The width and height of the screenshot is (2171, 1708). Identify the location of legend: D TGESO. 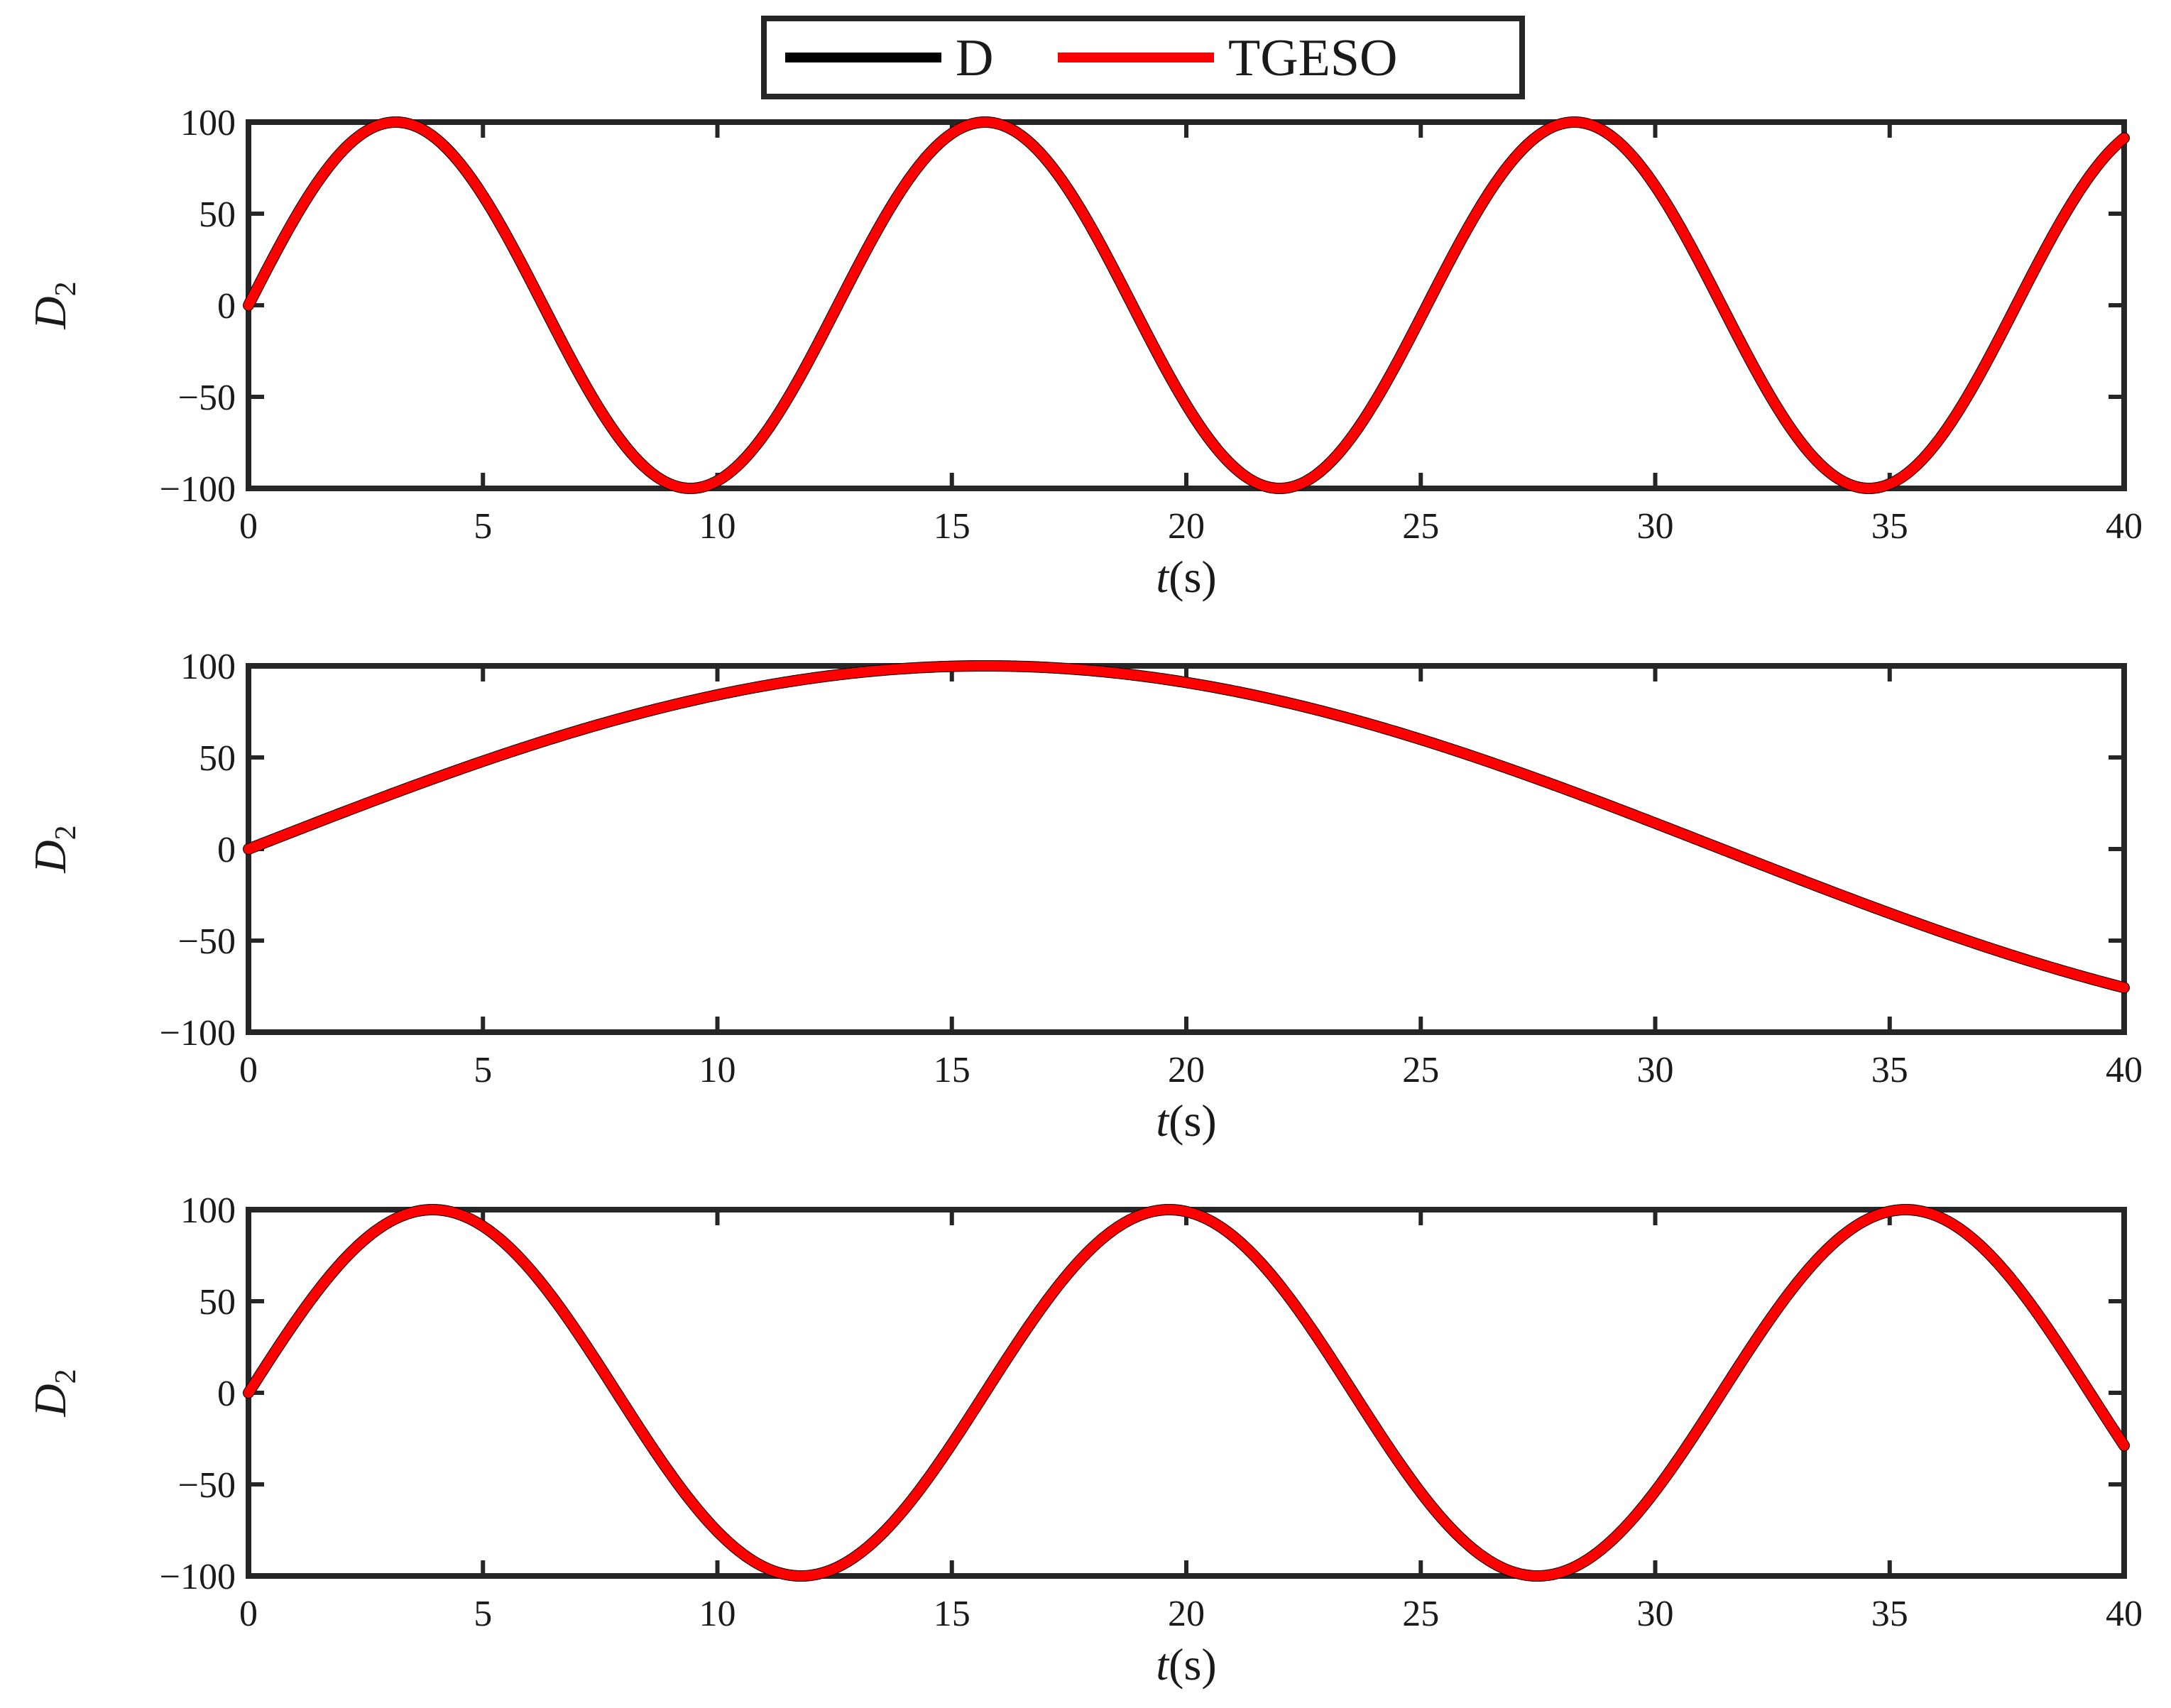
(1143, 57).